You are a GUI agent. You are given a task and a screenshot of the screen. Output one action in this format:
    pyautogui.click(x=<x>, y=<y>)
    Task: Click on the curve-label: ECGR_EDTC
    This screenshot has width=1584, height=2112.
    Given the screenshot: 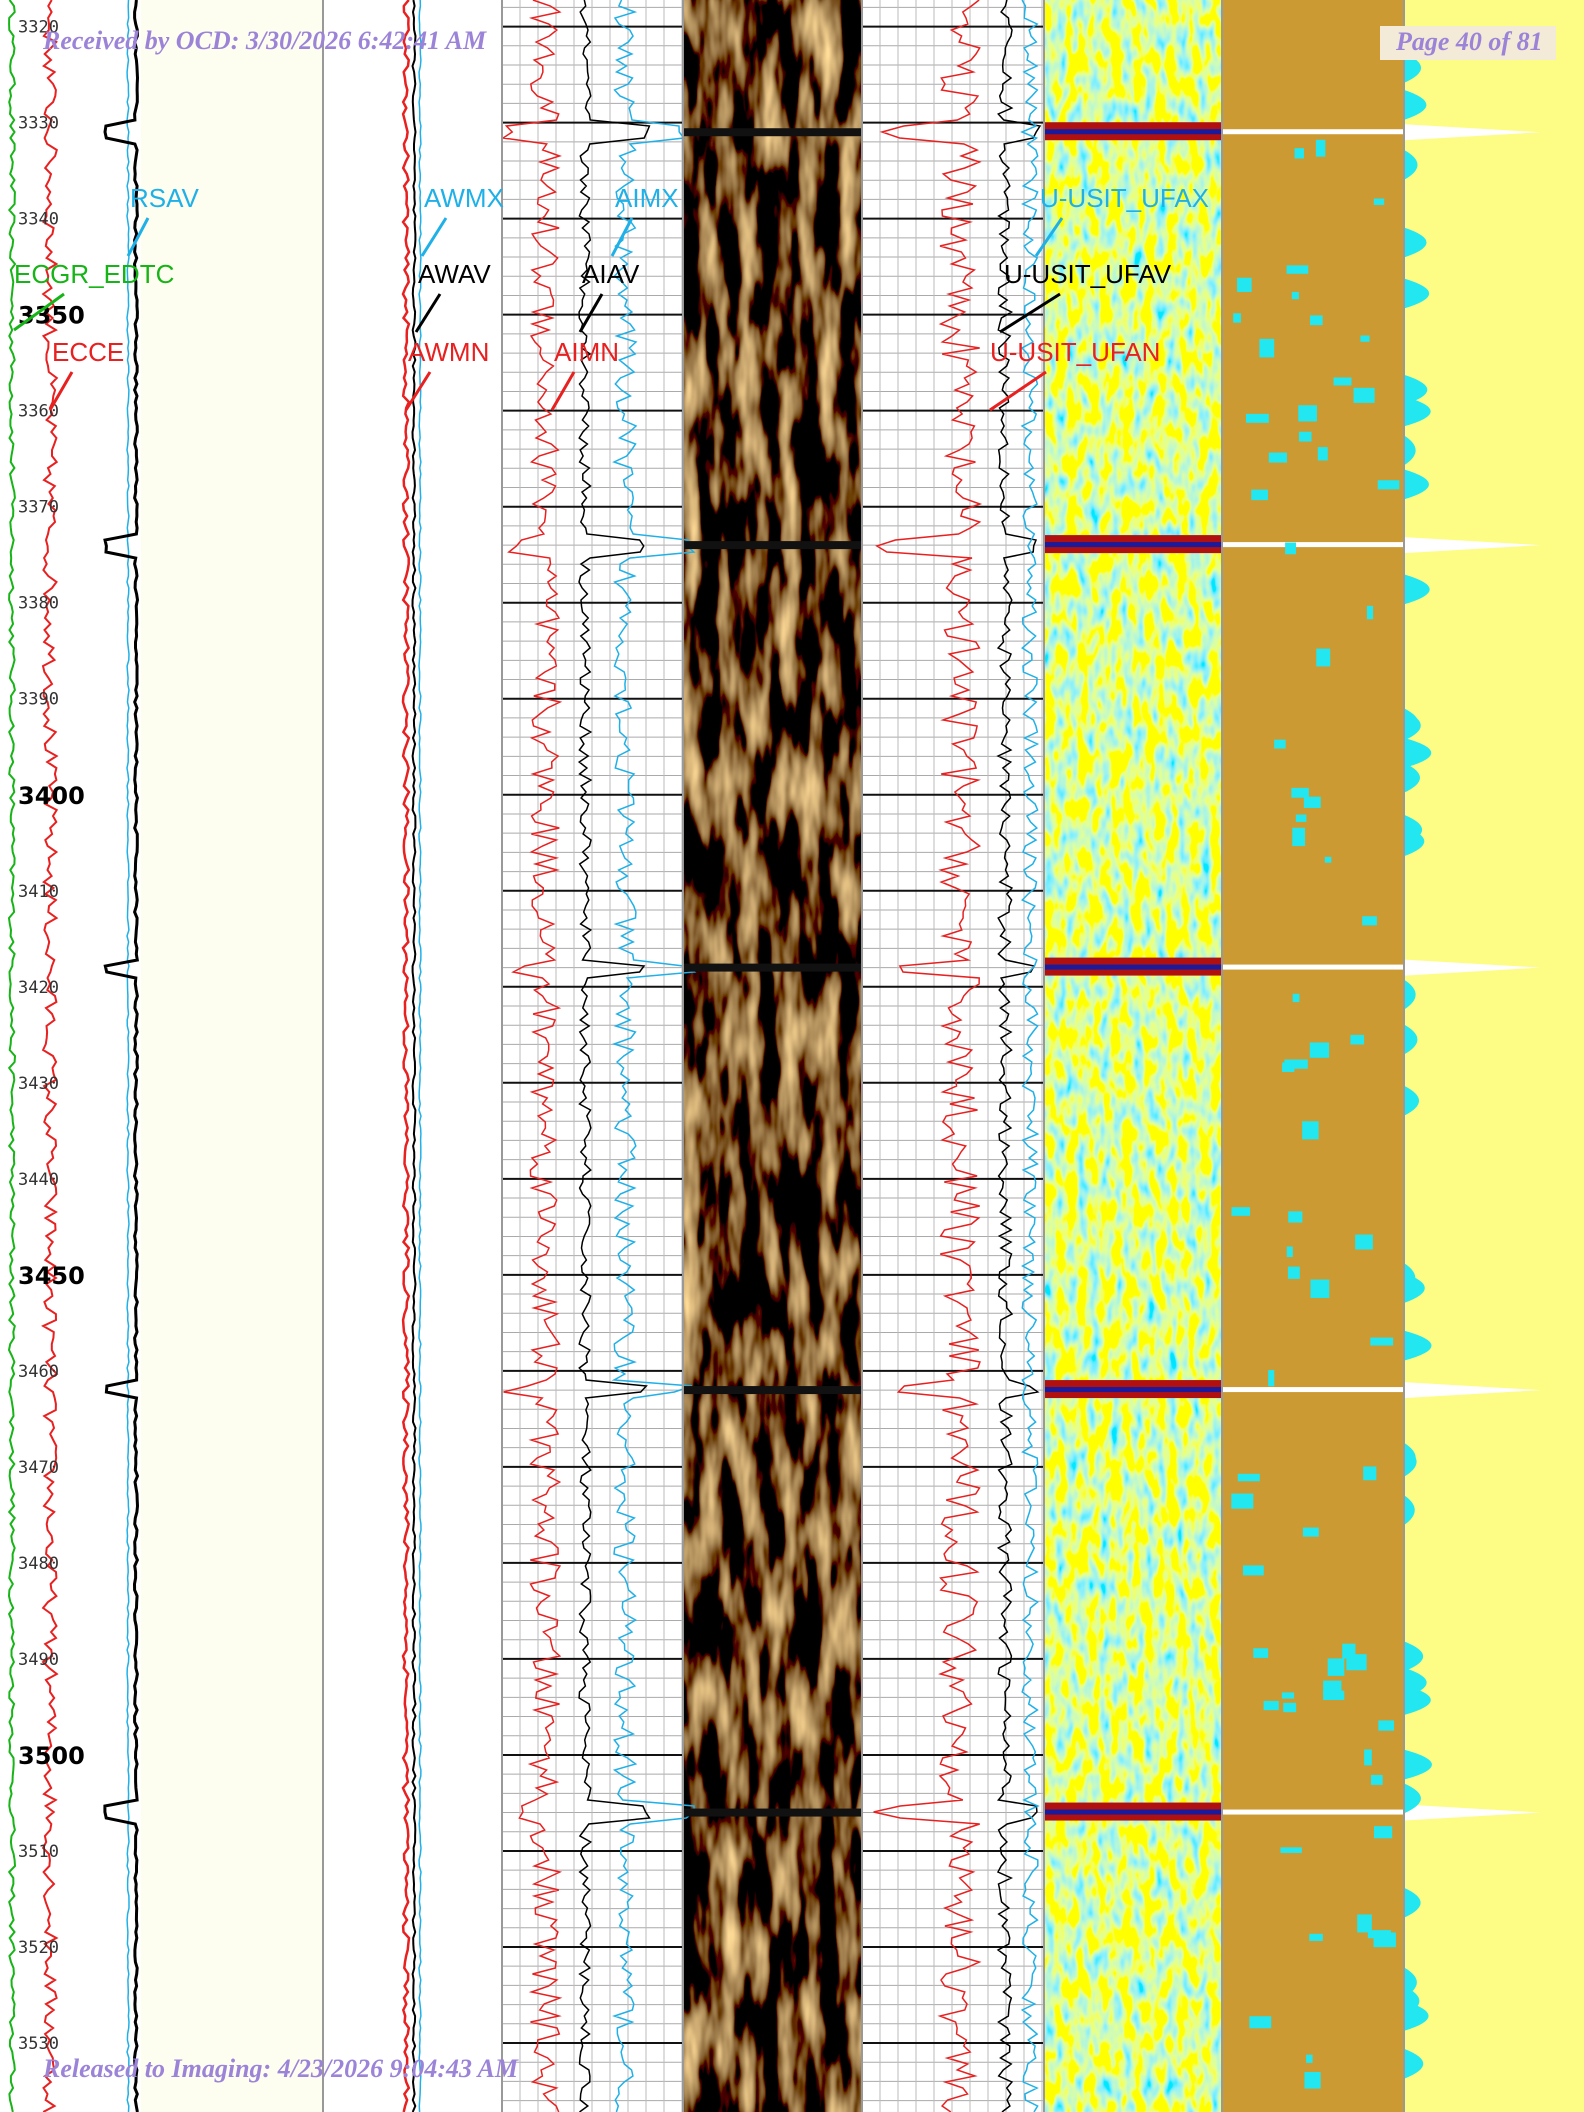 What is the action you would take?
    pyautogui.click(x=94, y=274)
    